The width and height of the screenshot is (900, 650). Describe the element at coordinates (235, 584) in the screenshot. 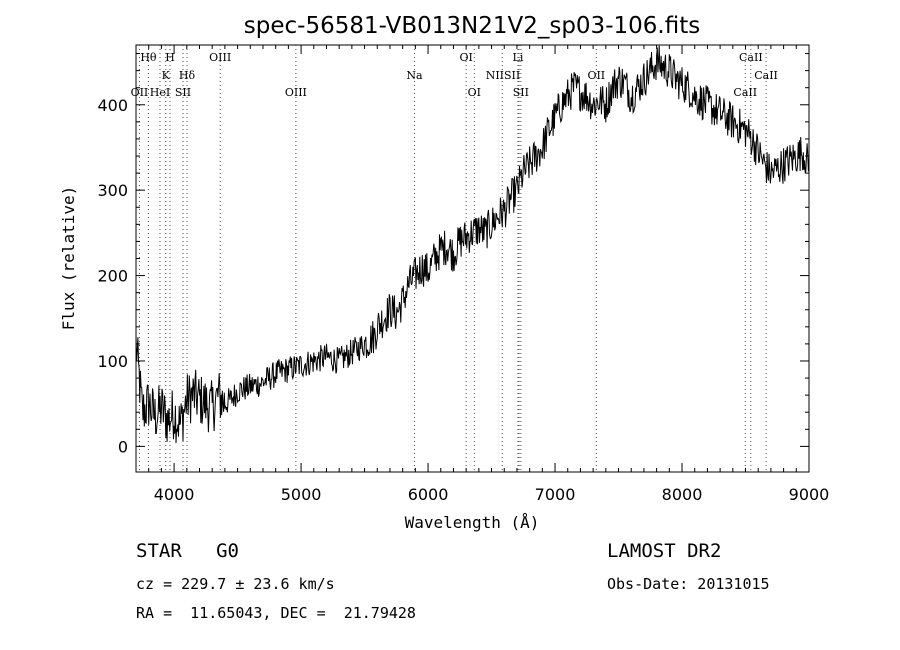

I see `redshift-readout: cz = 229.7 ± 23.6 km/s` at that location.